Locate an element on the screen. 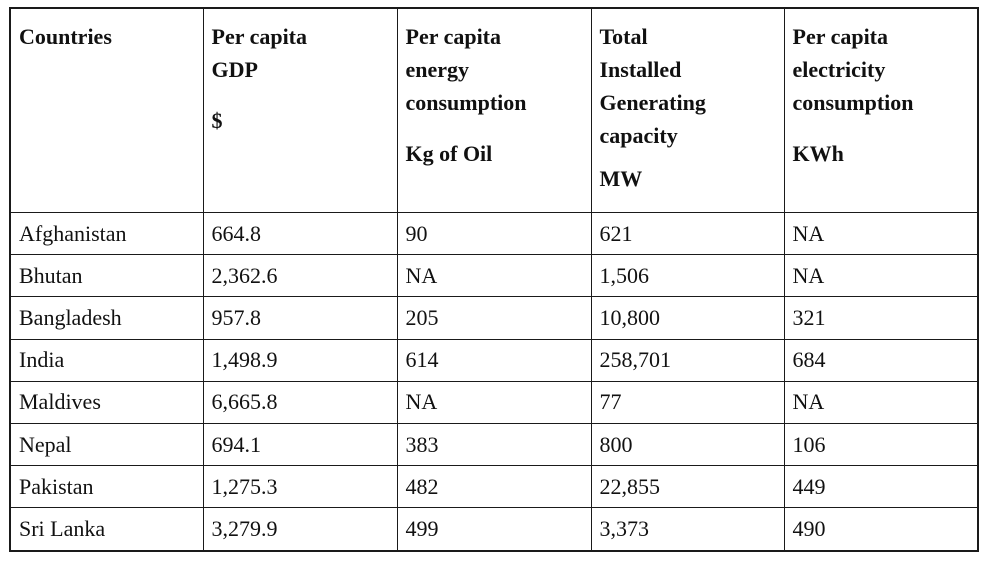 Image resolution: width=984 pixels, height=562 pixels. header-capacity-line-2: Installed is located at coordinates (640, 69).